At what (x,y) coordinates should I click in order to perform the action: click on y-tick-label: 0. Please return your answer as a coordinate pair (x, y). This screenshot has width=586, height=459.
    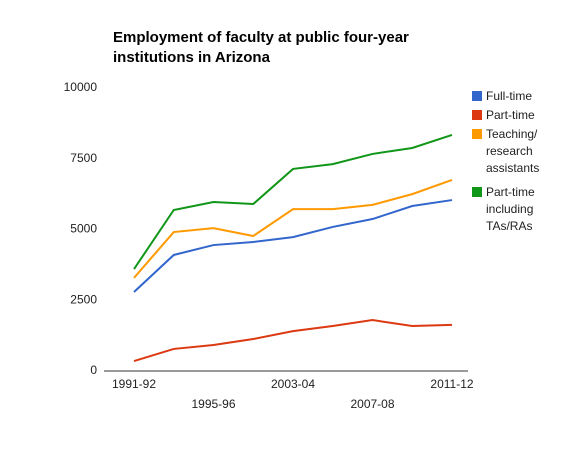
    Looking at the image, I should click on (93, 370).